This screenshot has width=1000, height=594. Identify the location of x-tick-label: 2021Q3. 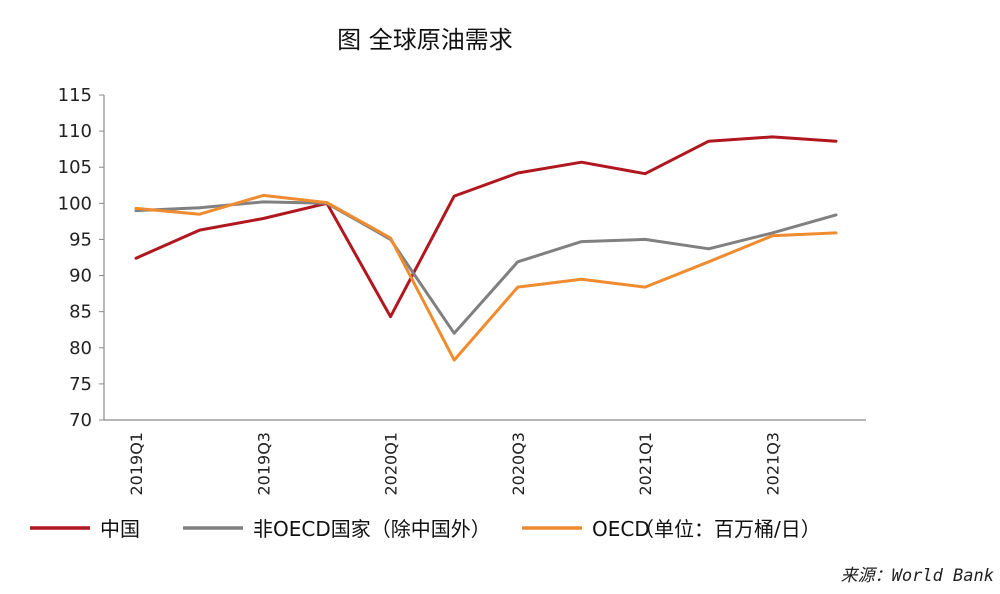
(772, 464).